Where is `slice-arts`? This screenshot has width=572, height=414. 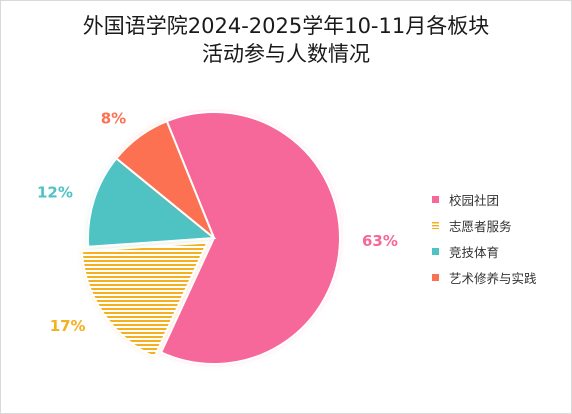 slice-arts is located at coordinates (164, 179).